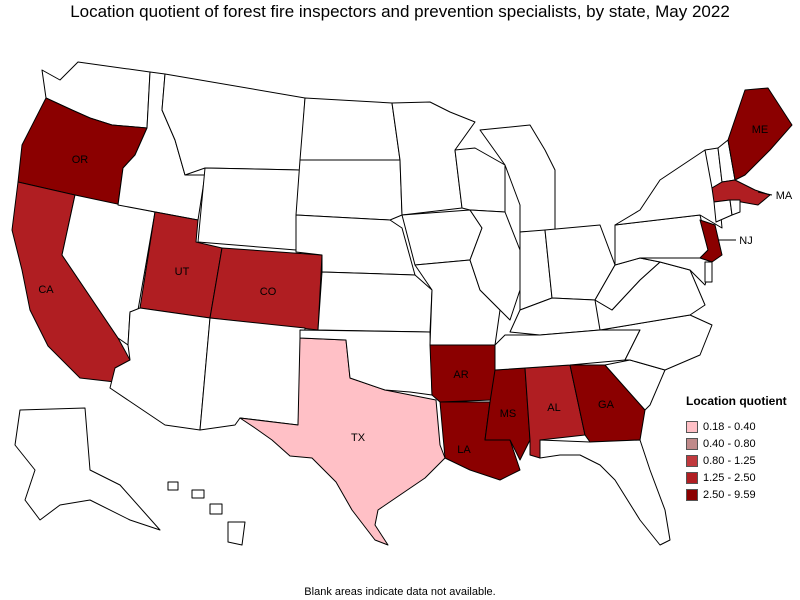 The width and height of the screenshot is (800, 600). Describe the element at coordinates (442, 237) in the screenshot. I see `state-ia` at that location.